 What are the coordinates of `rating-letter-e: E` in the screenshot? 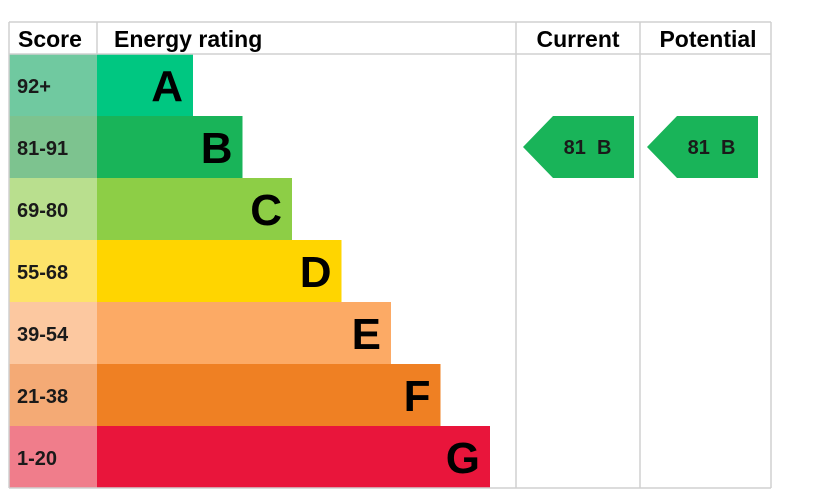 It's located at (366, 334).